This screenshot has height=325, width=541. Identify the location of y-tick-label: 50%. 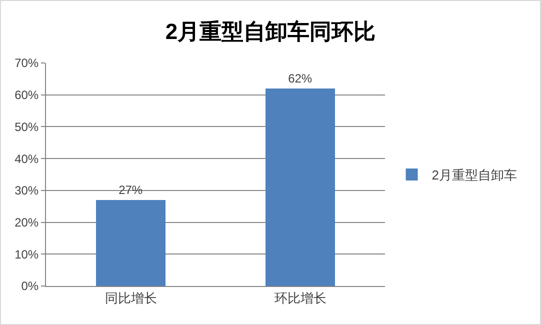
(26, 127).